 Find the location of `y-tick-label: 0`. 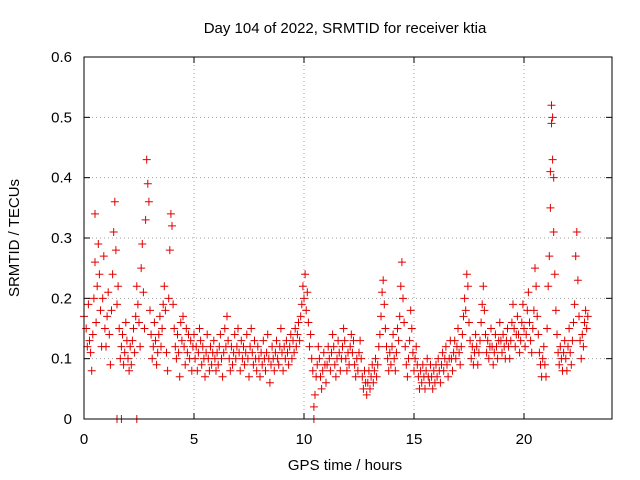

y-tick-label: 0 is located at coordinates (68, 419).